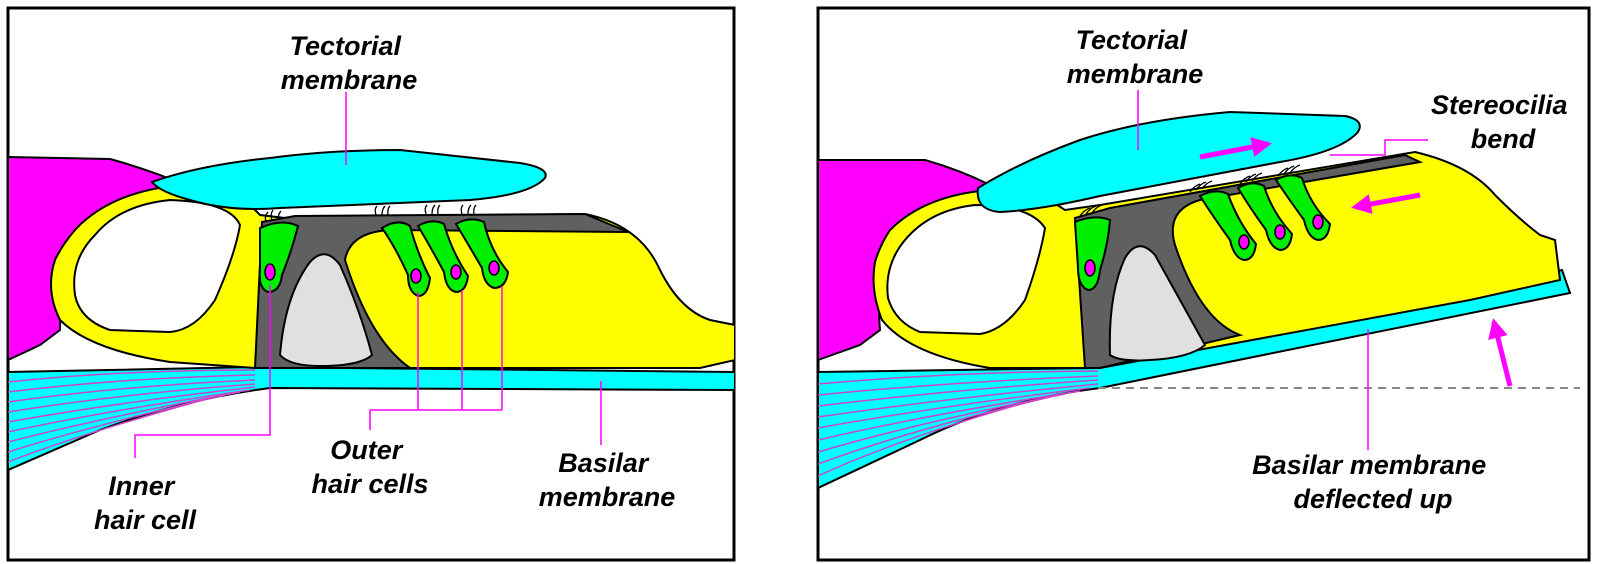  Describe the element at coordinates (1235, 148) in the screenshot. I see `tectorial-shift-arrow` at that location.